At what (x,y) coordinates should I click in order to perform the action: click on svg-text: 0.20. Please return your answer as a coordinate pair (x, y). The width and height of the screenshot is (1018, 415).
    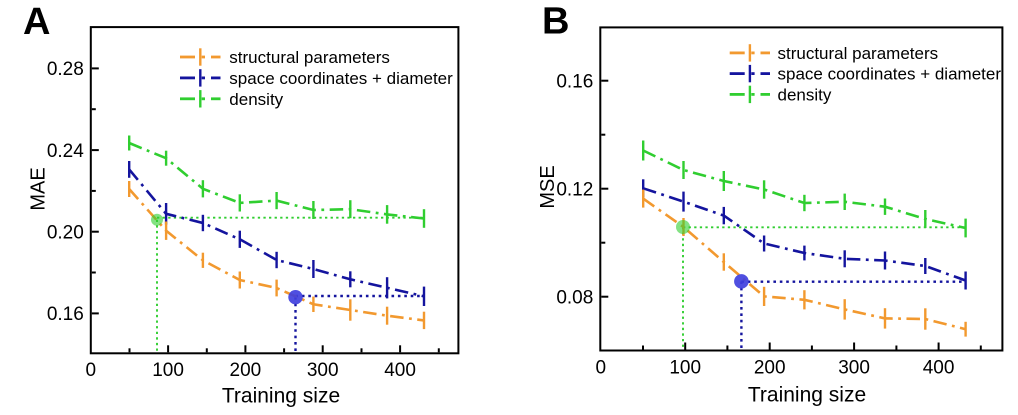
    Looking at the image, I should click on (65, 233).